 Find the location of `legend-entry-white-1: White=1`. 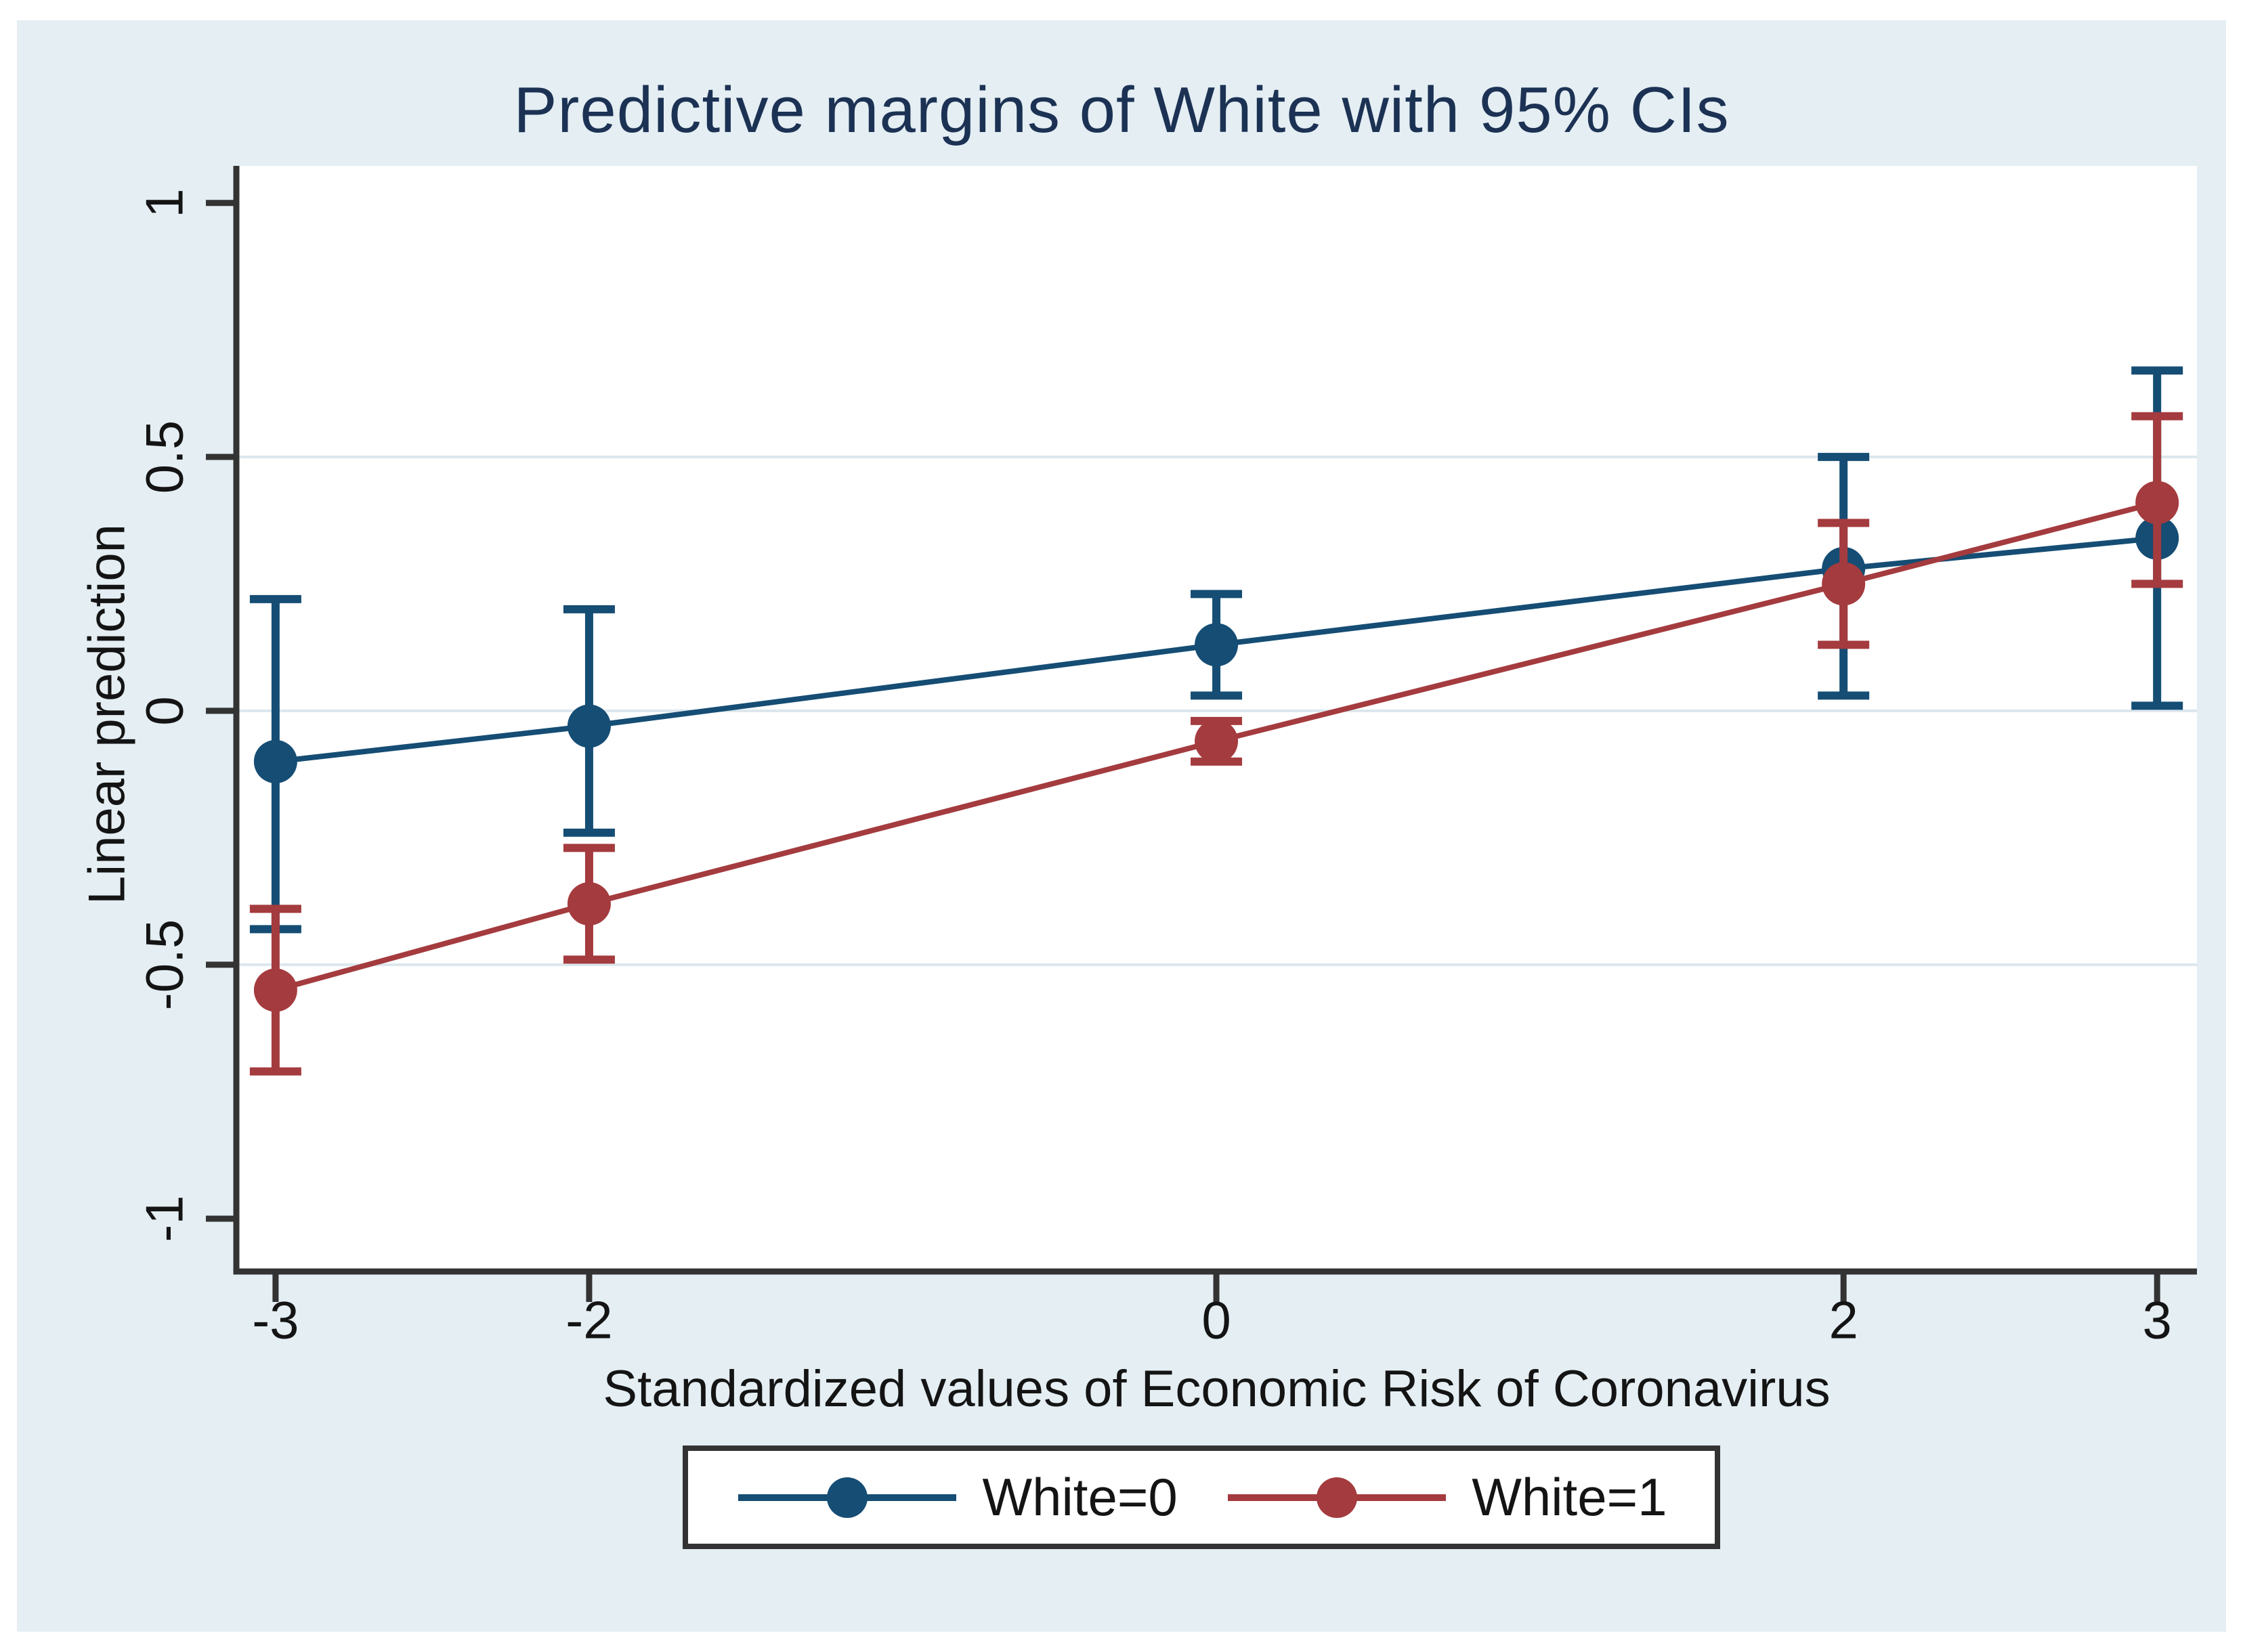

legend-entry-white-1: White=1 is located at coordinates (1446, 1497).